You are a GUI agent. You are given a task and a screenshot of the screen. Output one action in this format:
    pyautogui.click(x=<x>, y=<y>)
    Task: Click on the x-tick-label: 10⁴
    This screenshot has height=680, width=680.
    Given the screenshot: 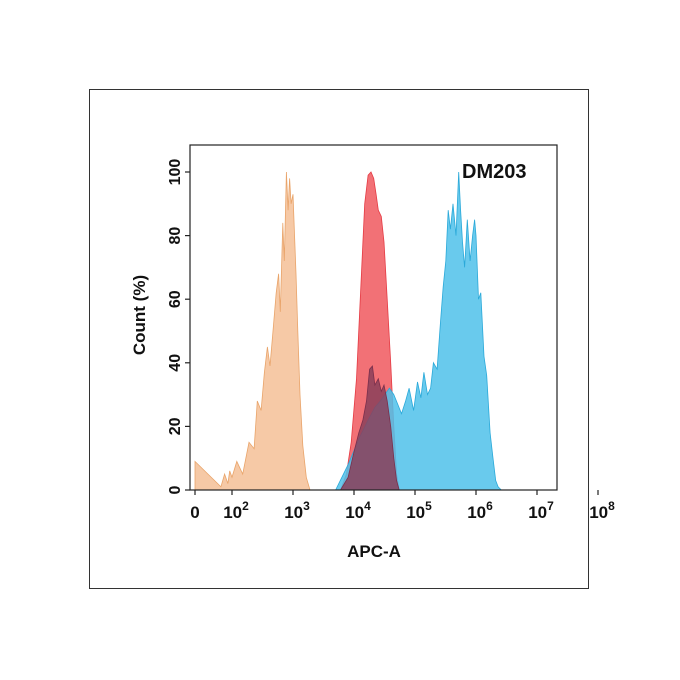 What is the action you would take?
    pyautogui.click(x=358, y=510)
    